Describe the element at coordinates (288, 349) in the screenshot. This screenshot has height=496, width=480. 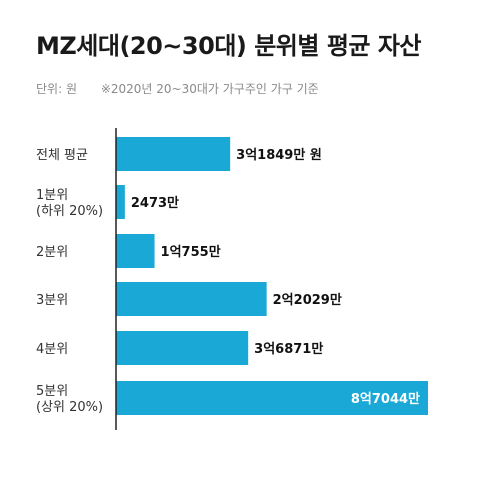
I see `value-label-4: 3억6871만` at that location.